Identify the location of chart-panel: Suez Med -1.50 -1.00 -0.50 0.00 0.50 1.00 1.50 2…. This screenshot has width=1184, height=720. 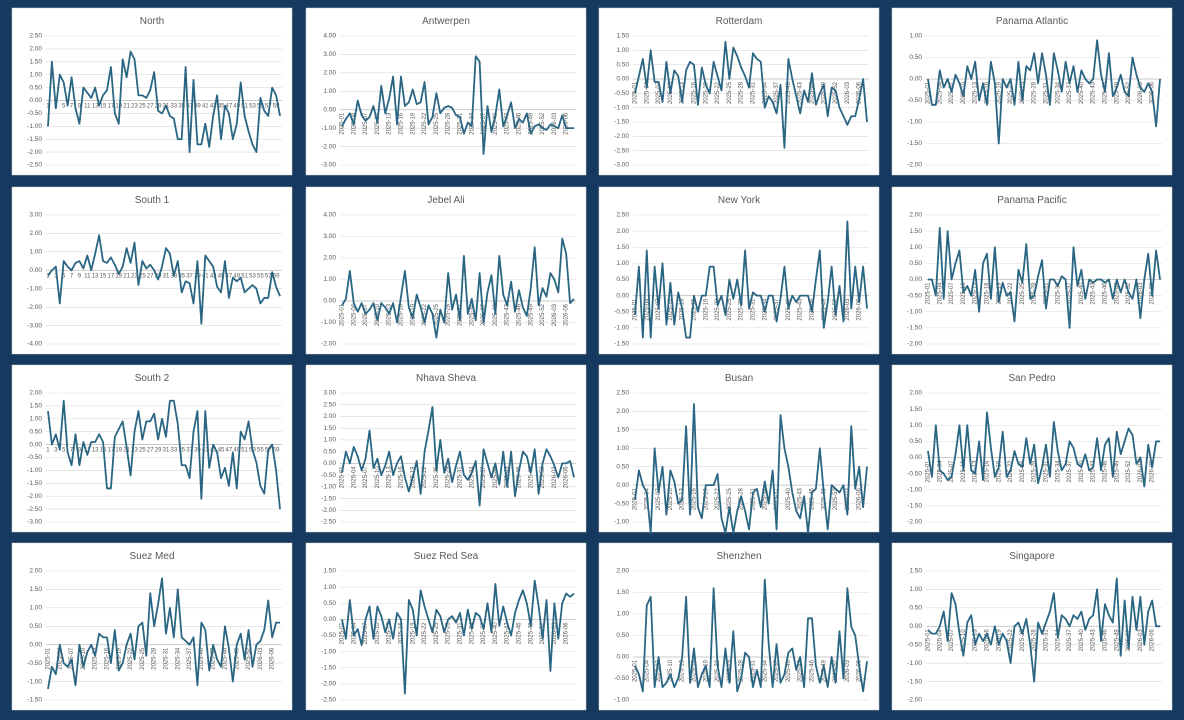
(152, 626).